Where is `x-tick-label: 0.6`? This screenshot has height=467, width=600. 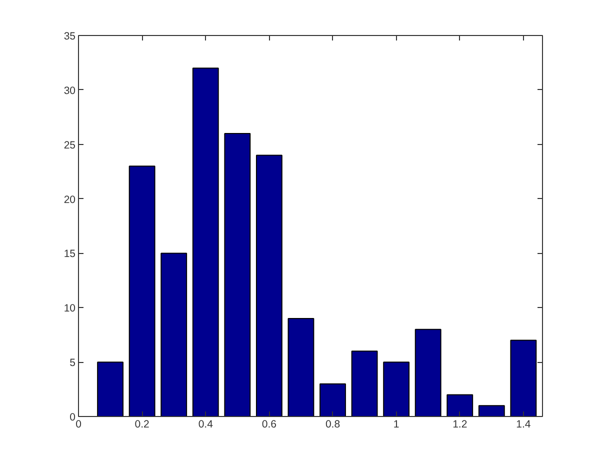 x-tick-label: 0.6 is located at coordinates (269, 424).